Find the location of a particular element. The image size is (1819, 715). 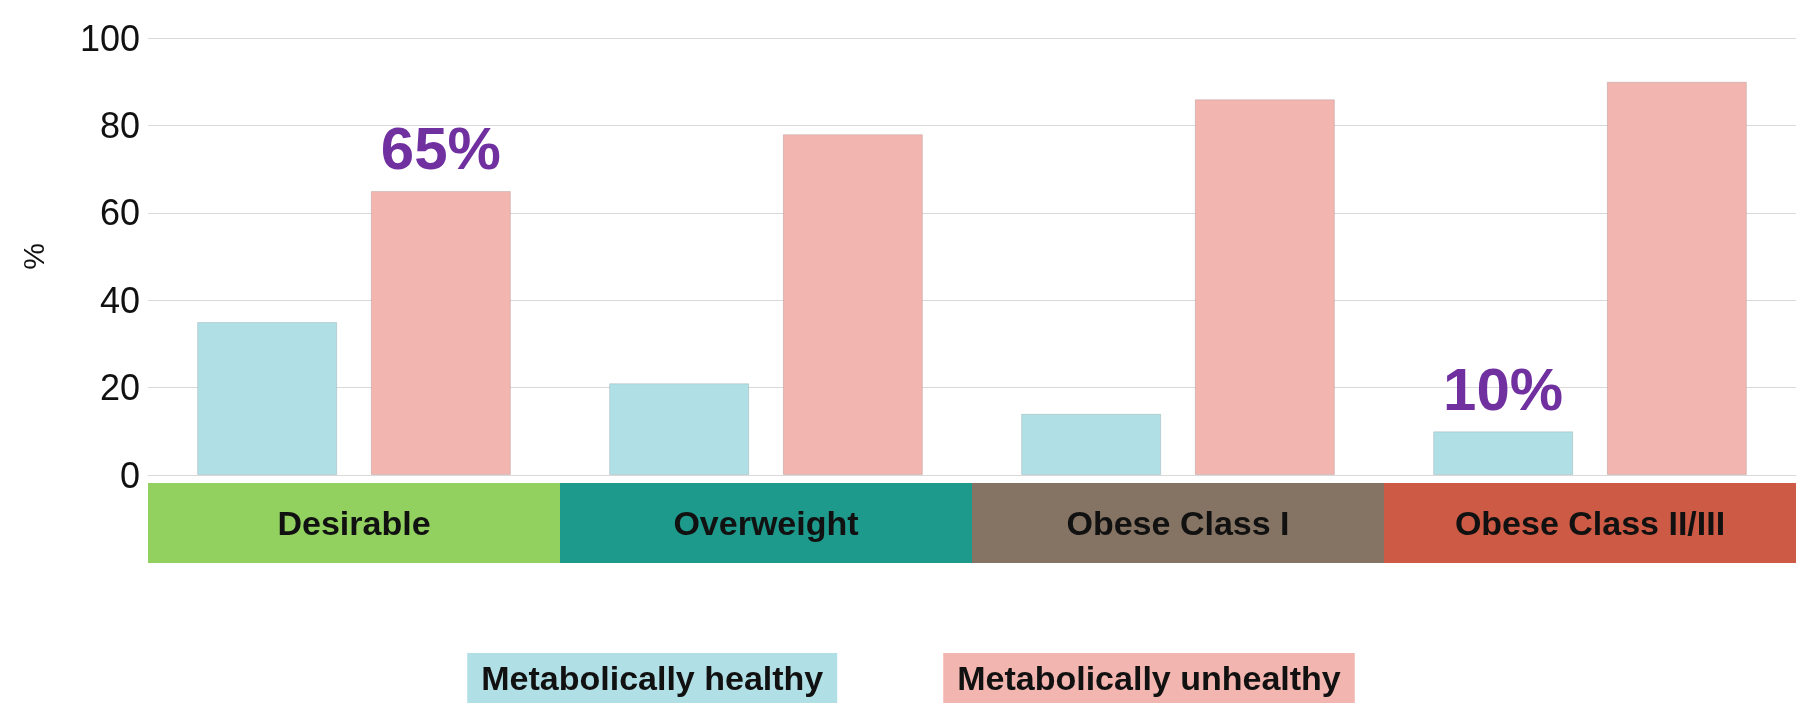

text: Metabolically healthy is located at coordinates (652, 678).